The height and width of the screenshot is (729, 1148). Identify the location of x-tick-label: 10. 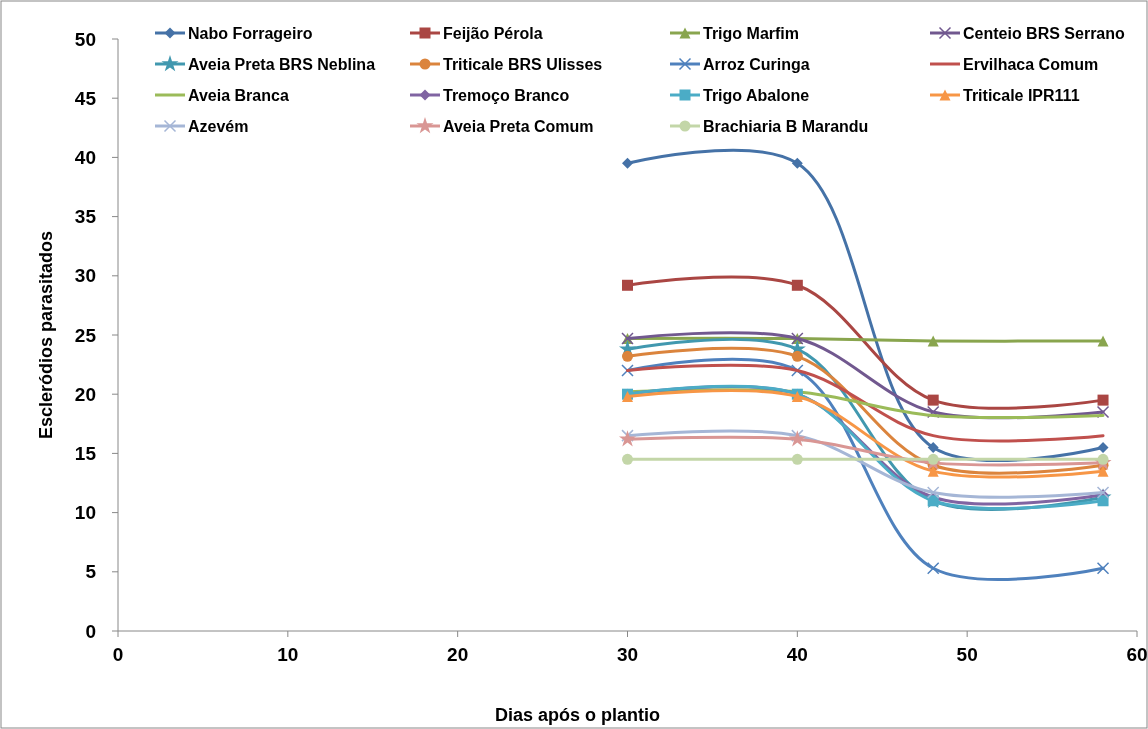
(288, 654).